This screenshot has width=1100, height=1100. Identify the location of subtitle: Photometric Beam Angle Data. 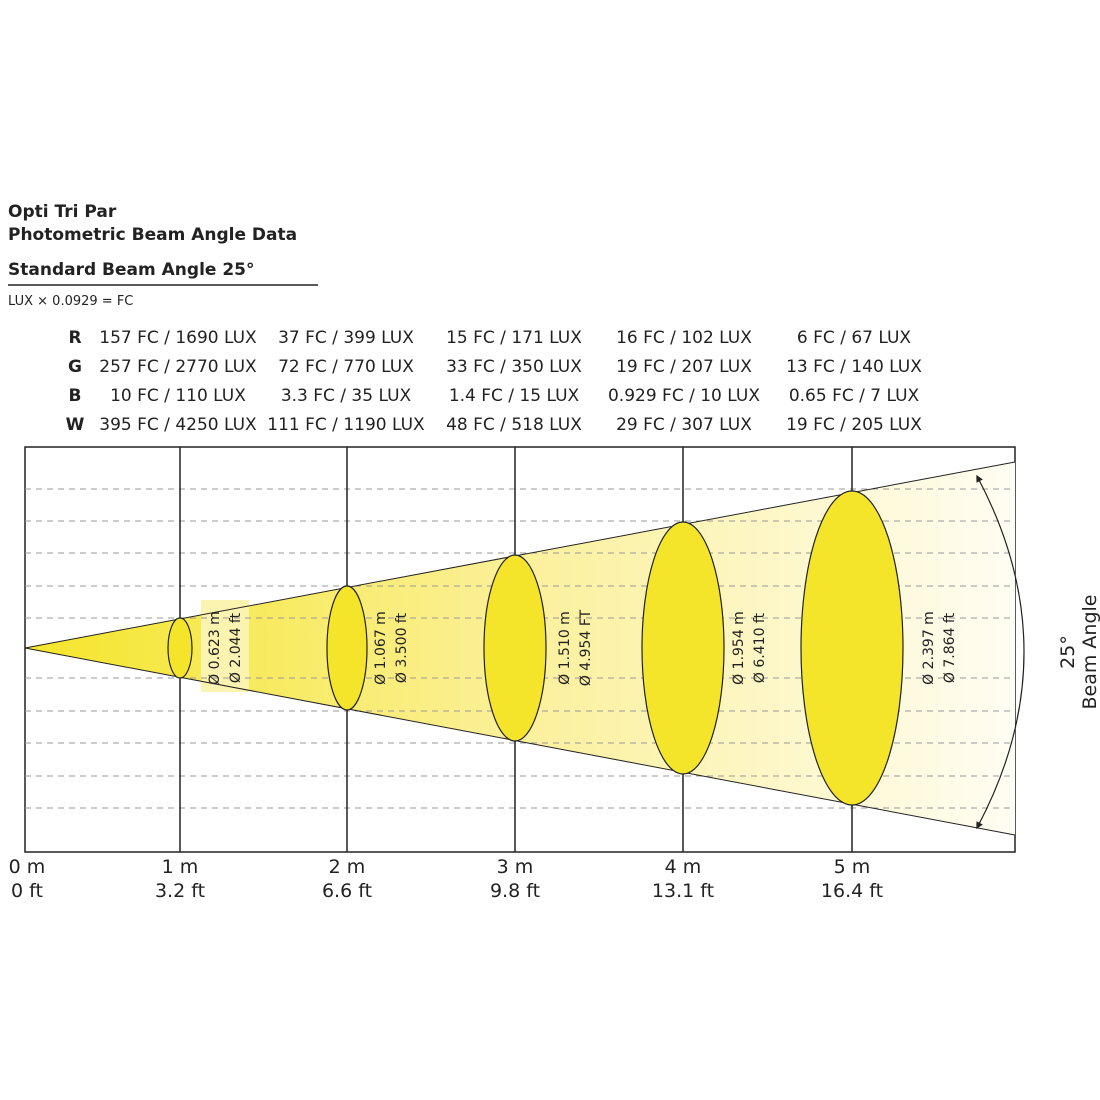
(152, 235).